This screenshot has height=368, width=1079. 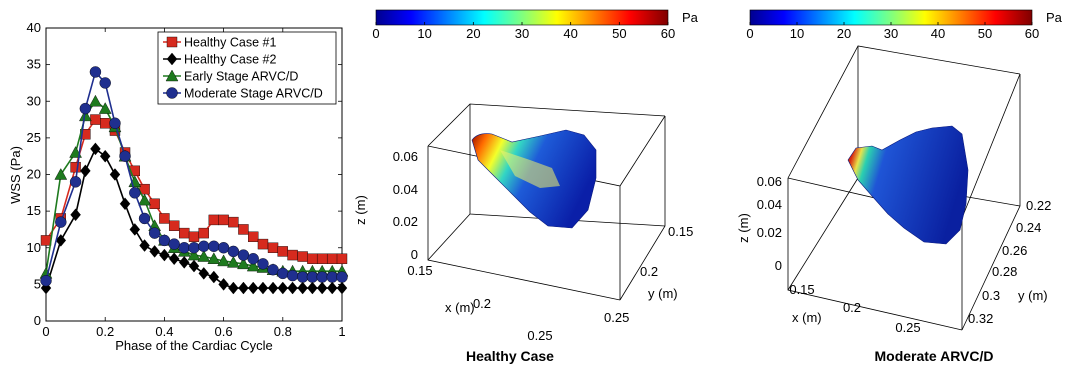 I want to click on y-axis-label: WSS (Pa), so click(x=15, y=175).